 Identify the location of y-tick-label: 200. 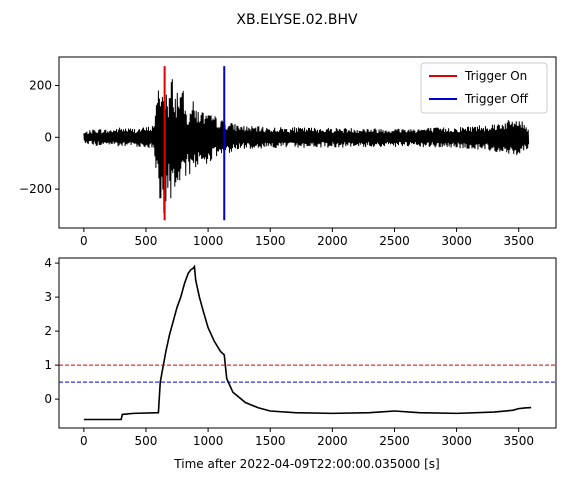
(40, 86).